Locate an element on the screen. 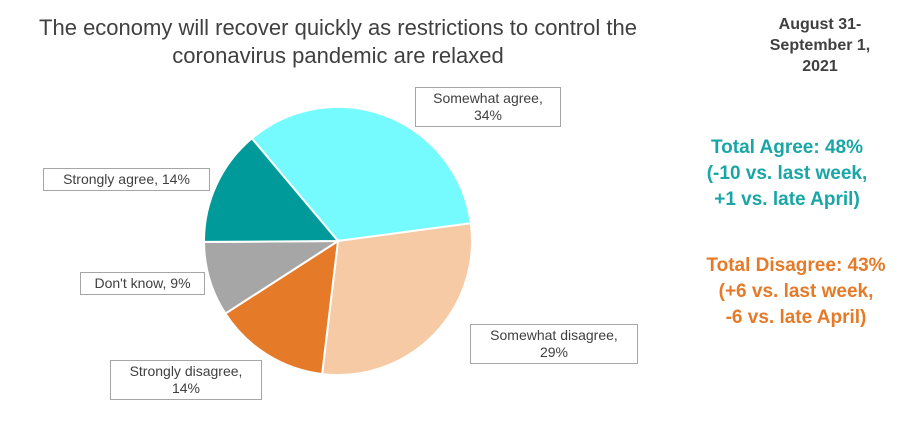 This screenshot has height=421, width=918. total-disagree-line: (+6 vs. last week, is located at coordinates (796, 291).